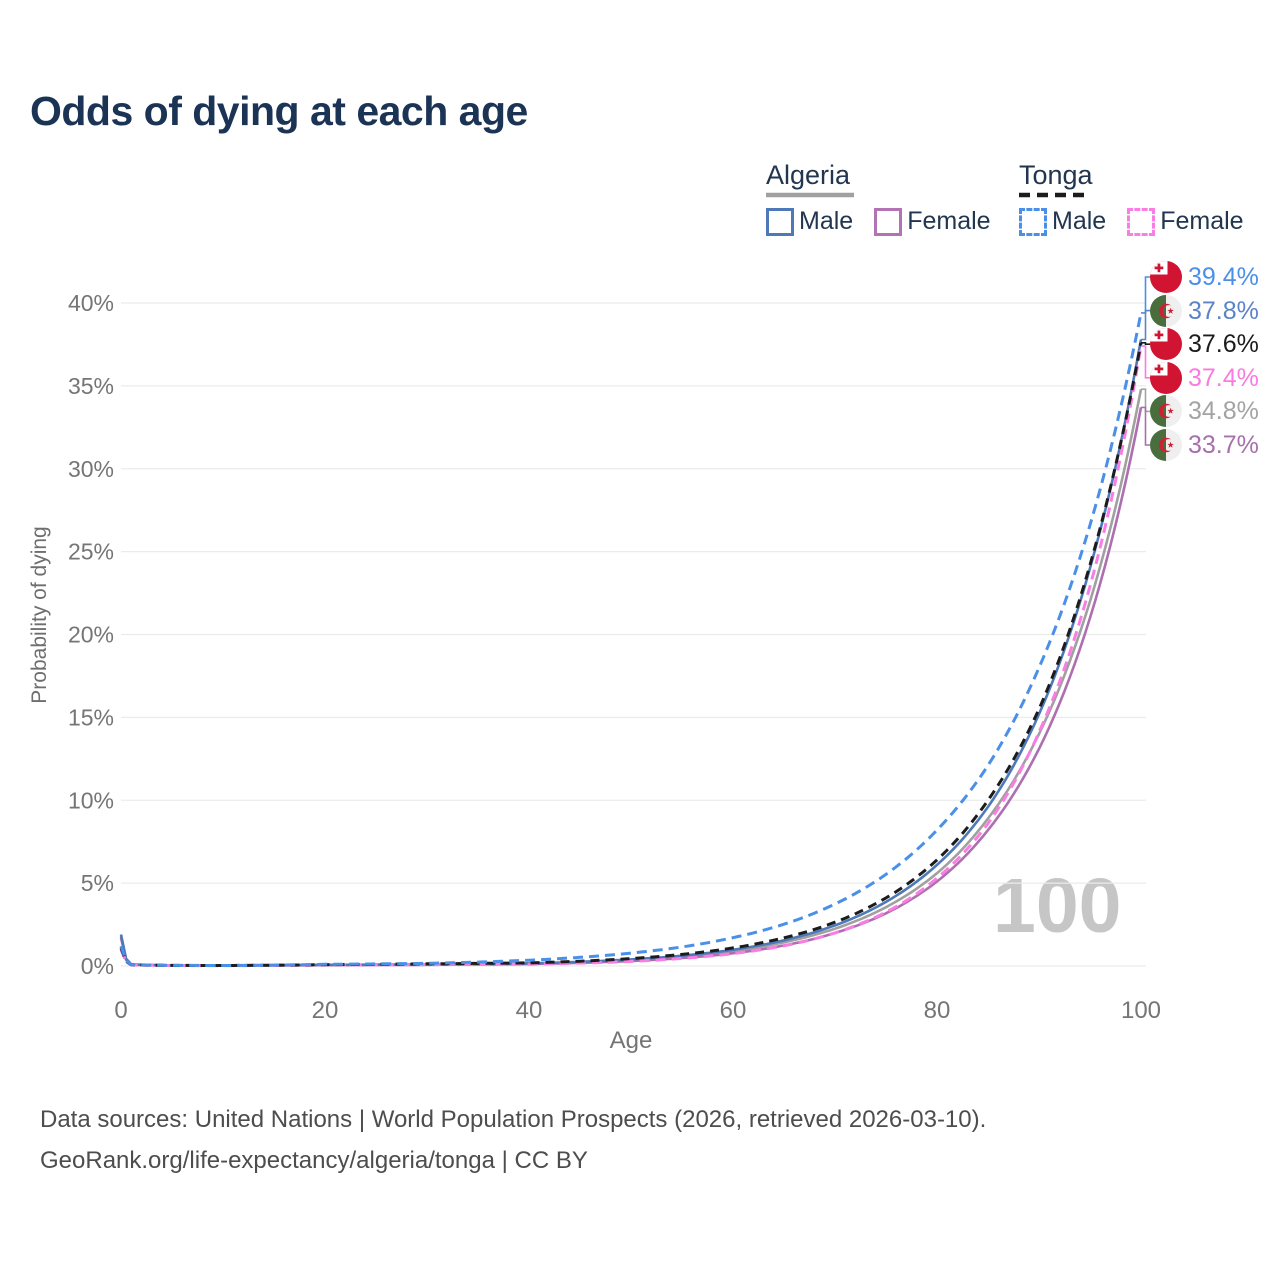 This screenshot has width=1280, height=1280. Describe the element at coordinates (1141, 221) in the screenshot. I see `tonga-female-swatch-icon` at that location.